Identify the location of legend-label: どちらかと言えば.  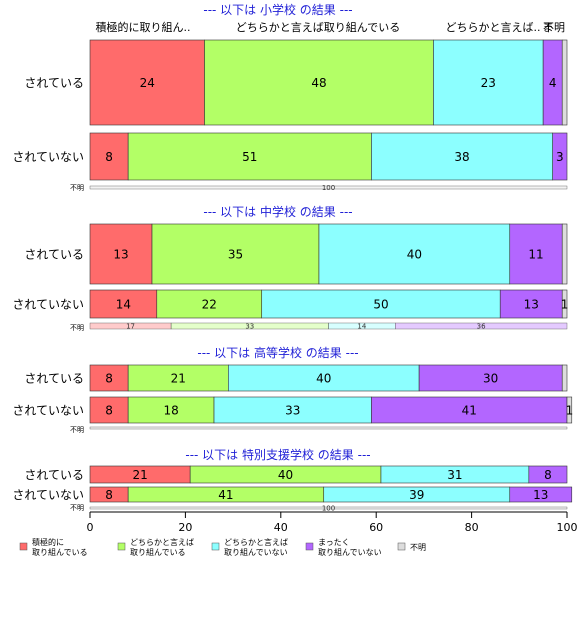
(162, 542).